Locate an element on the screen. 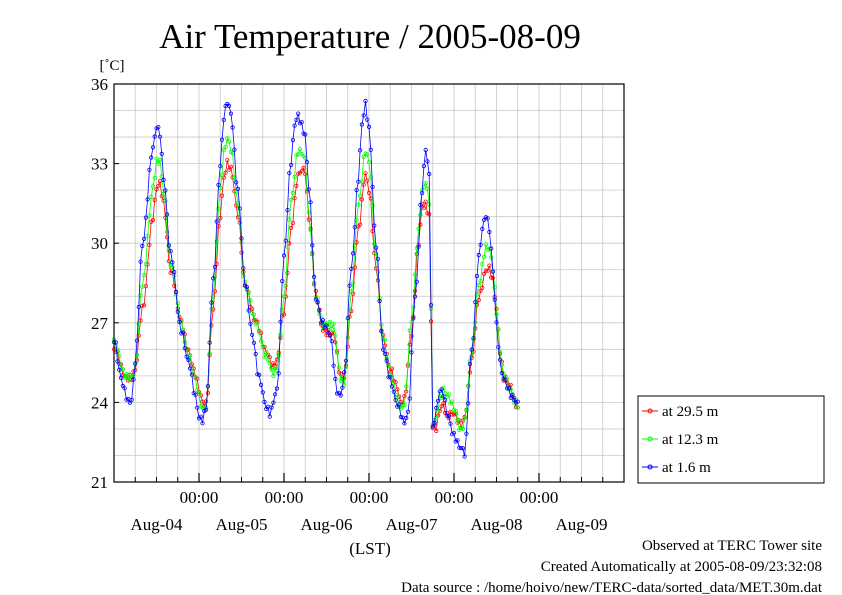  x-tick-label-day: Aug-08 is located at coordinates (497, 524).